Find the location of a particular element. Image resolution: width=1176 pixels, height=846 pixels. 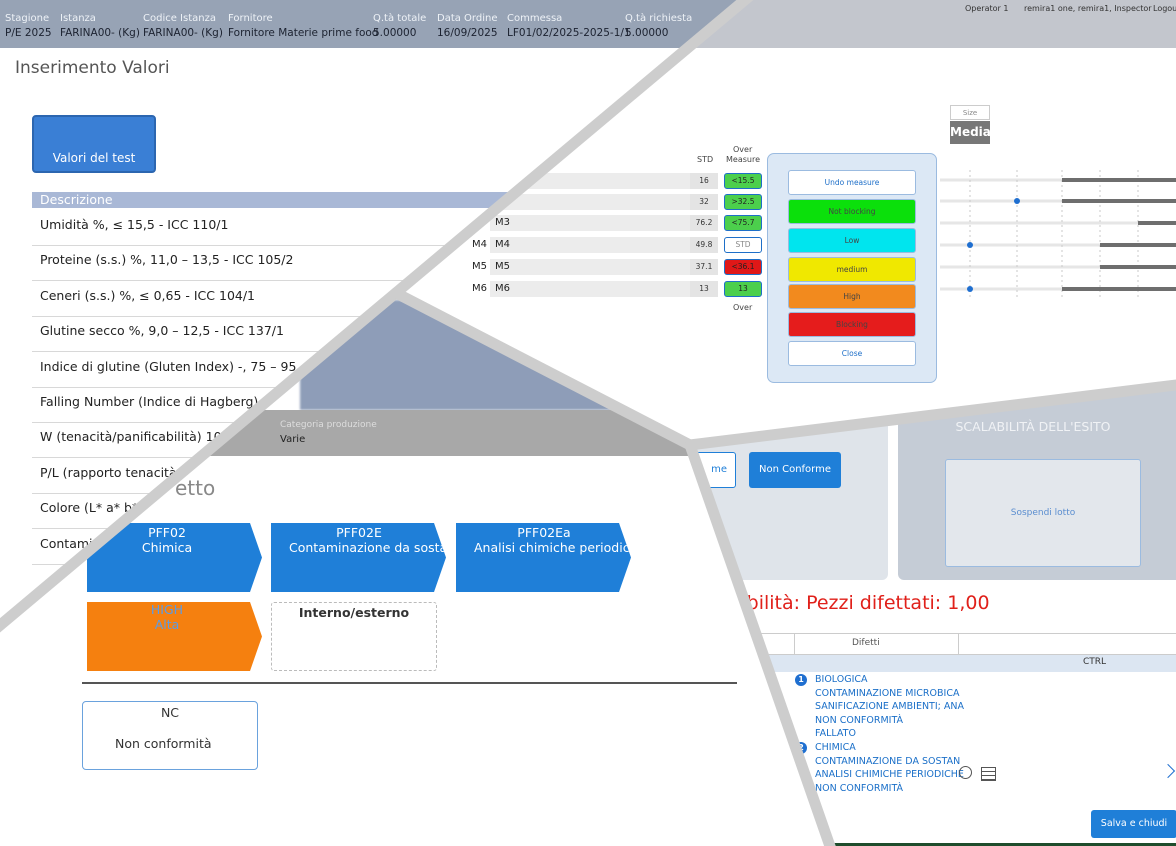

list-icon is located at coordinates (988, 774).